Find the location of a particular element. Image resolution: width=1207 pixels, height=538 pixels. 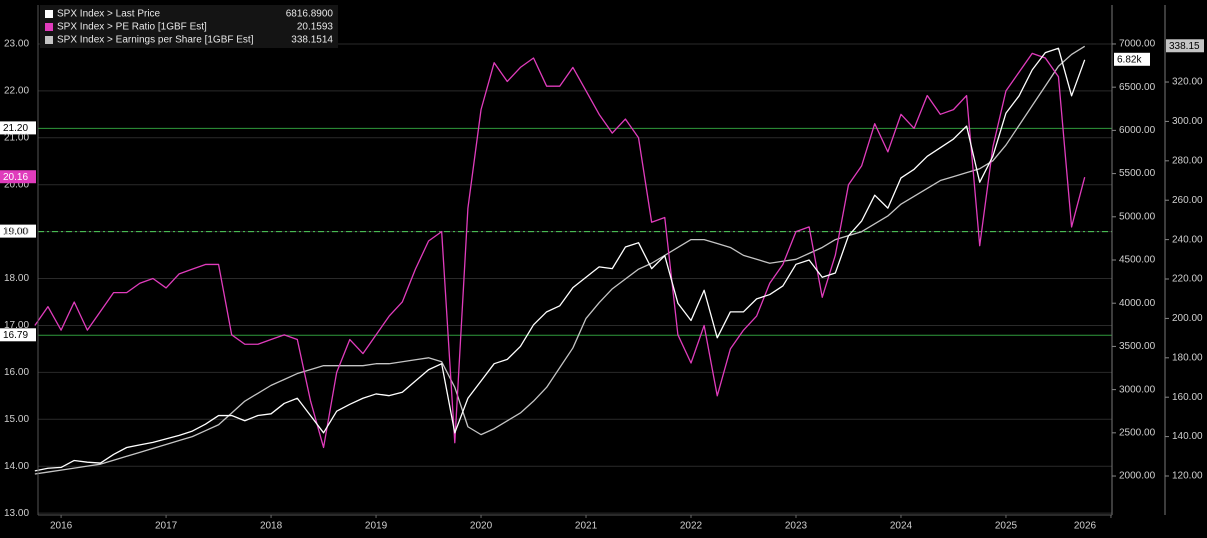

legend-value: 338.1514 is located at coordinates (312, 40).